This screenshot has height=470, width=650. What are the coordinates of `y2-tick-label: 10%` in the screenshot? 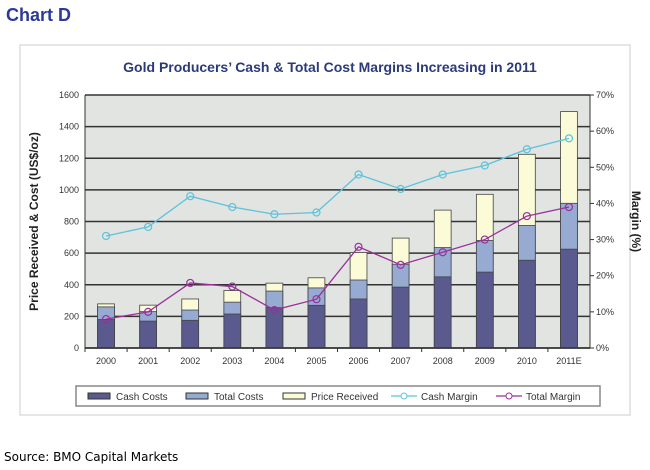 It's located at (605, 312).